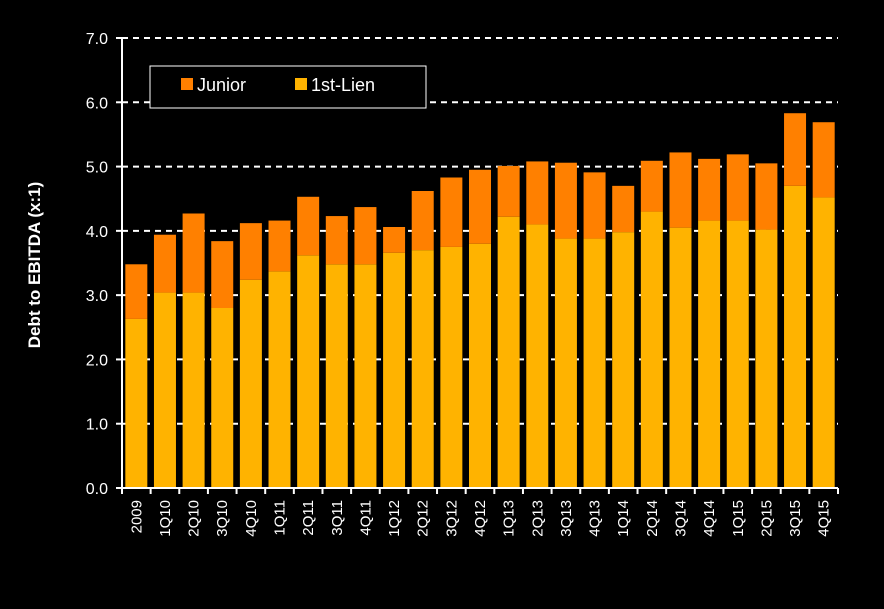 This screenshot has height=609, width=884. I want to click on y-tick-labels: 0.0 1.0 2.0 3.0 4.0 5.0 6.0 7.0, so click(97, 264).